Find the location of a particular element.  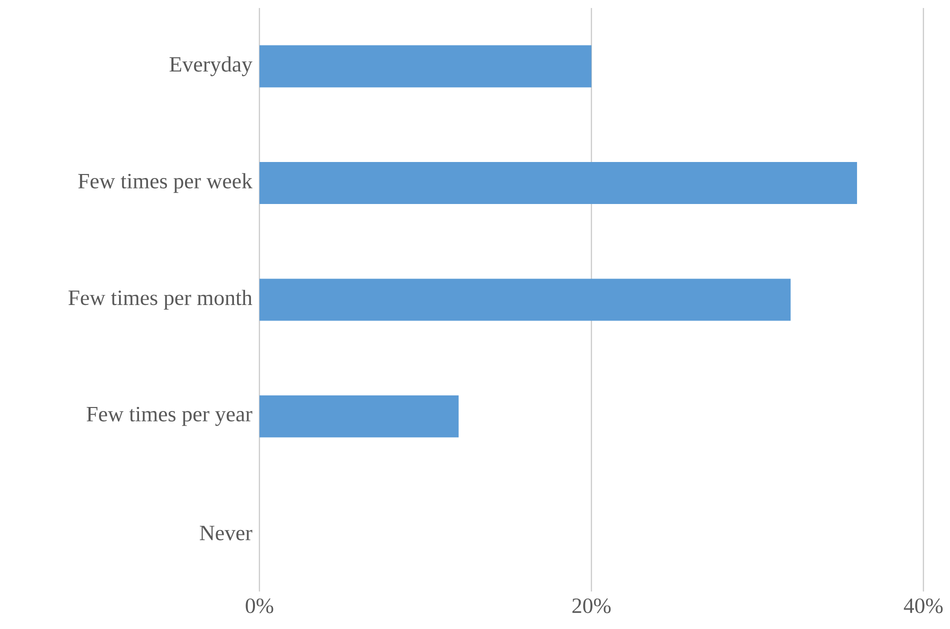

y-tick-label: Everyday is located at coordinates (211, 66).